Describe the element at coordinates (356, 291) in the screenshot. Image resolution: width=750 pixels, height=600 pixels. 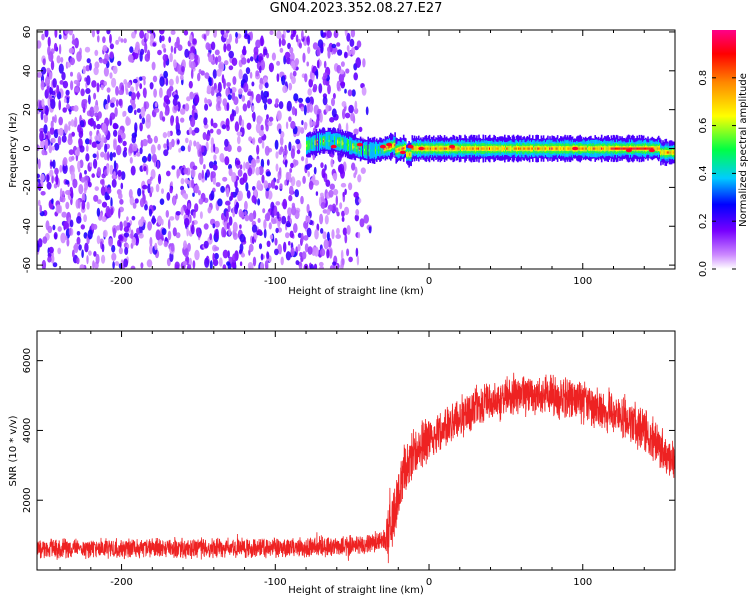
I see `x-axis-label: Height of straight line (km)` at that location.